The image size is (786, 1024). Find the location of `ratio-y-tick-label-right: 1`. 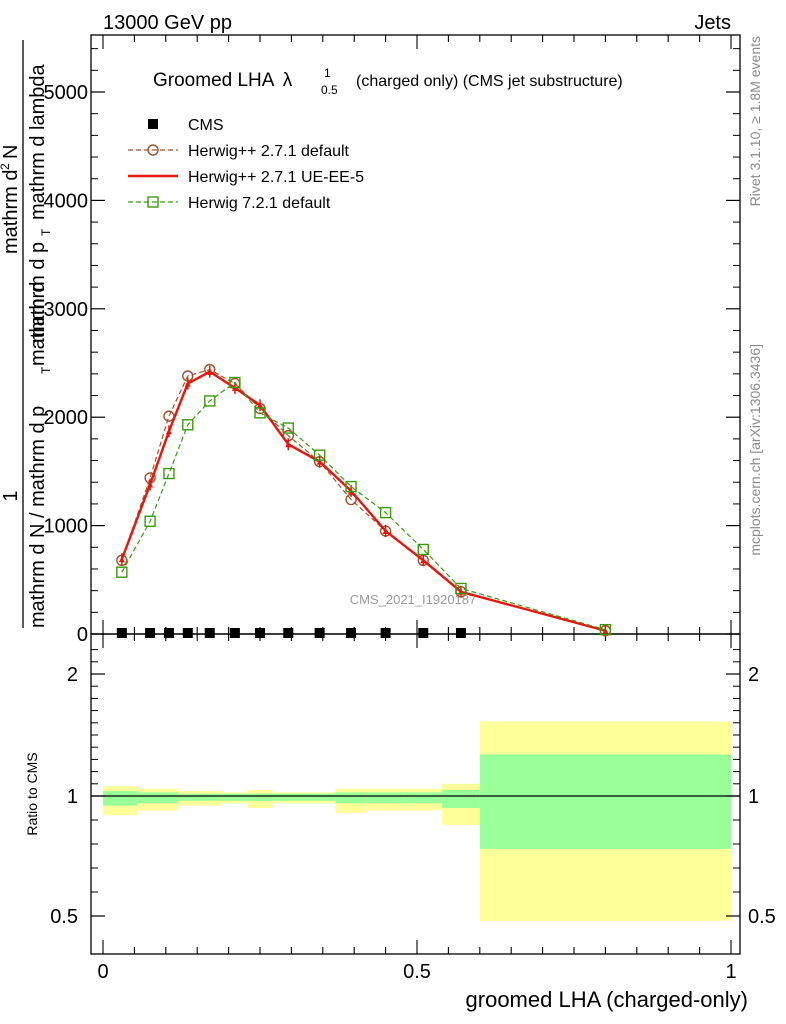

ratio-y-tick-label-right: 1 is located at coordinates (753, 797).